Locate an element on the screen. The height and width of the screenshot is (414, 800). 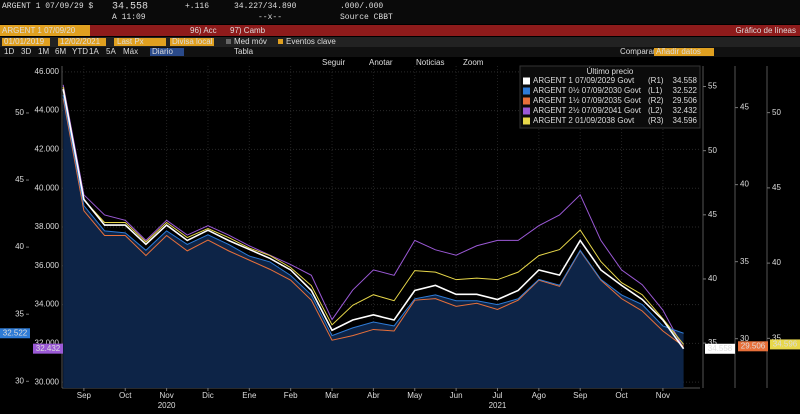
legend-tag: (R2) is located at coordinates (656, 100).